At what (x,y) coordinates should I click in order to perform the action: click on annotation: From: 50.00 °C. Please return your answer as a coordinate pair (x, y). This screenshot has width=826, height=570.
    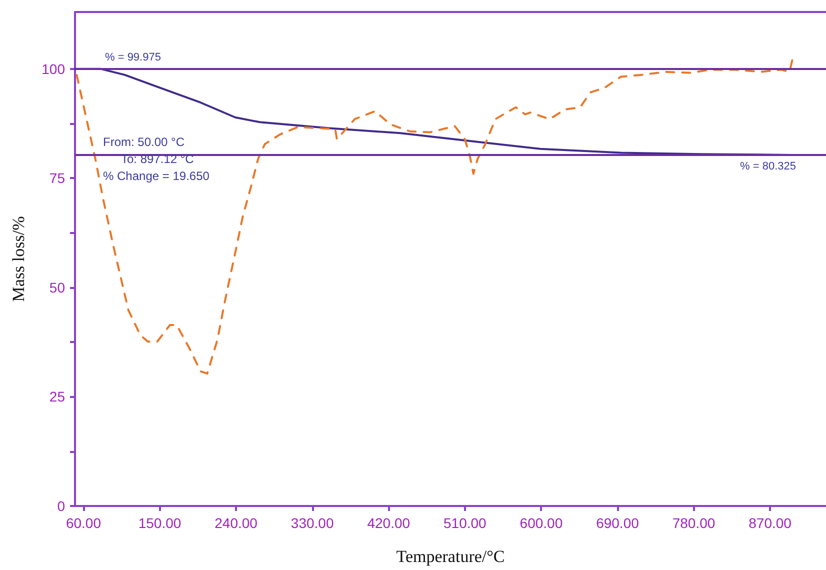
    Looking at the image, I should click on (144, 142).